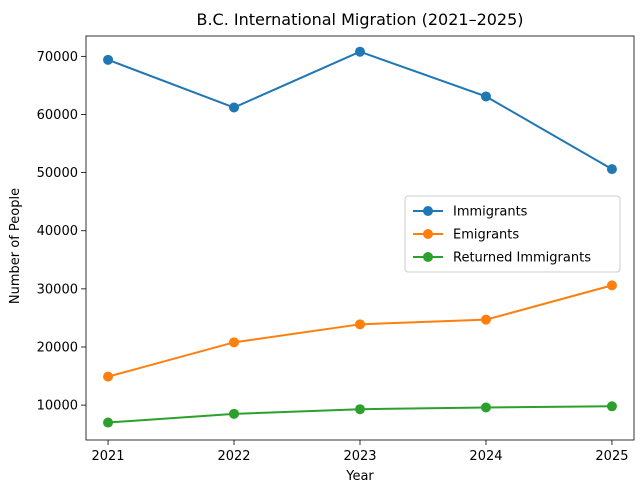  Describe the element at coordinates (359, 19) in the screenshot. I see `chart-title: B.C. International Migration (2021–2025)` at that location.